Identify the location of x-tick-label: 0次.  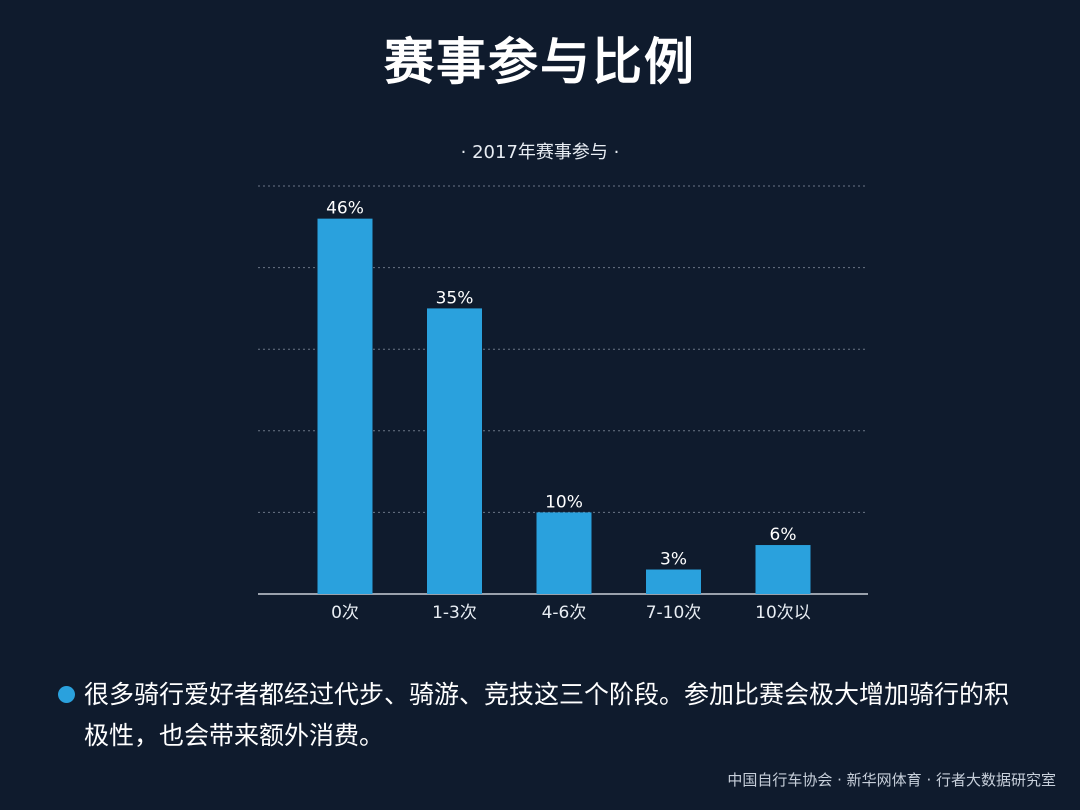
(345, 613).